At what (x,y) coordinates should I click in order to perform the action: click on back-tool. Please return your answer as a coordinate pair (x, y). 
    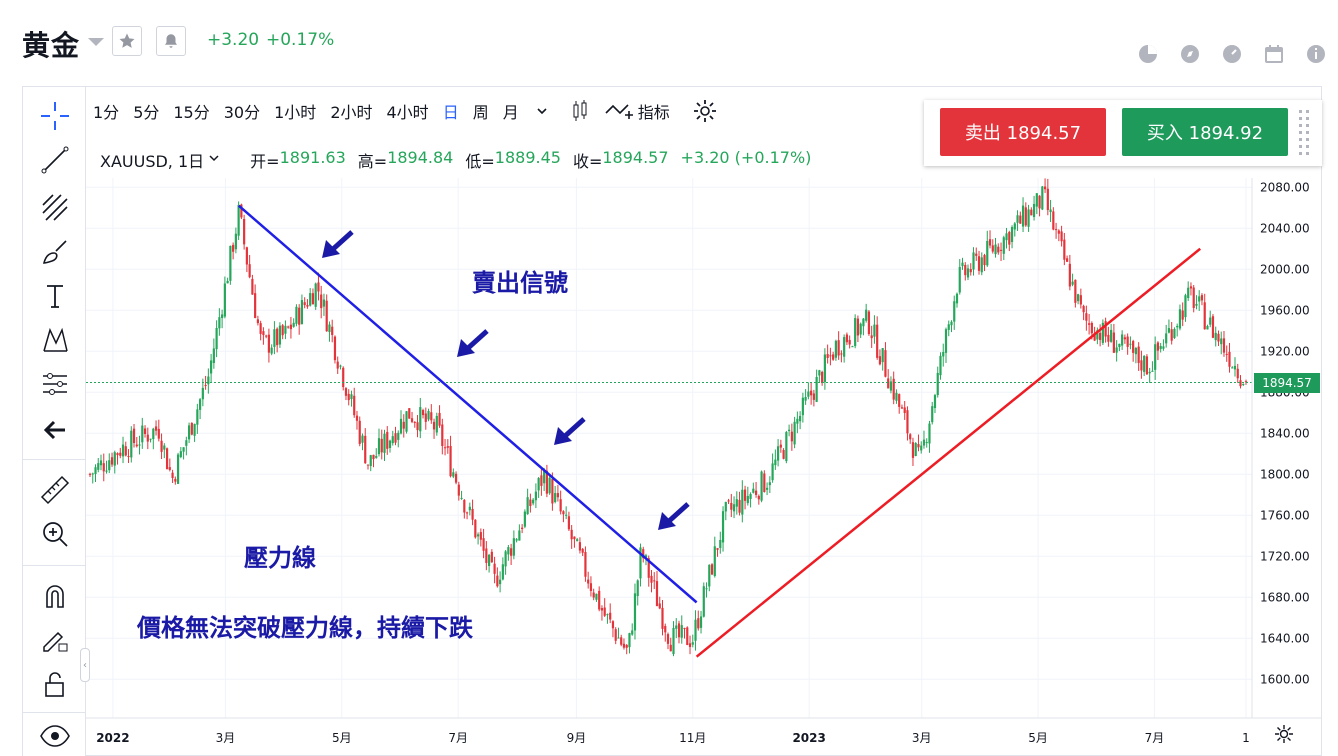
    Looking at the image, I should click on (55, 430).